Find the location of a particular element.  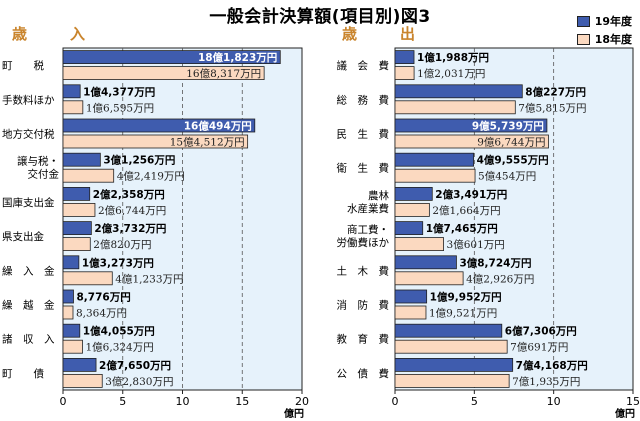

expenditure-category-label: 商工費・ is located at coordinates (368, 229).